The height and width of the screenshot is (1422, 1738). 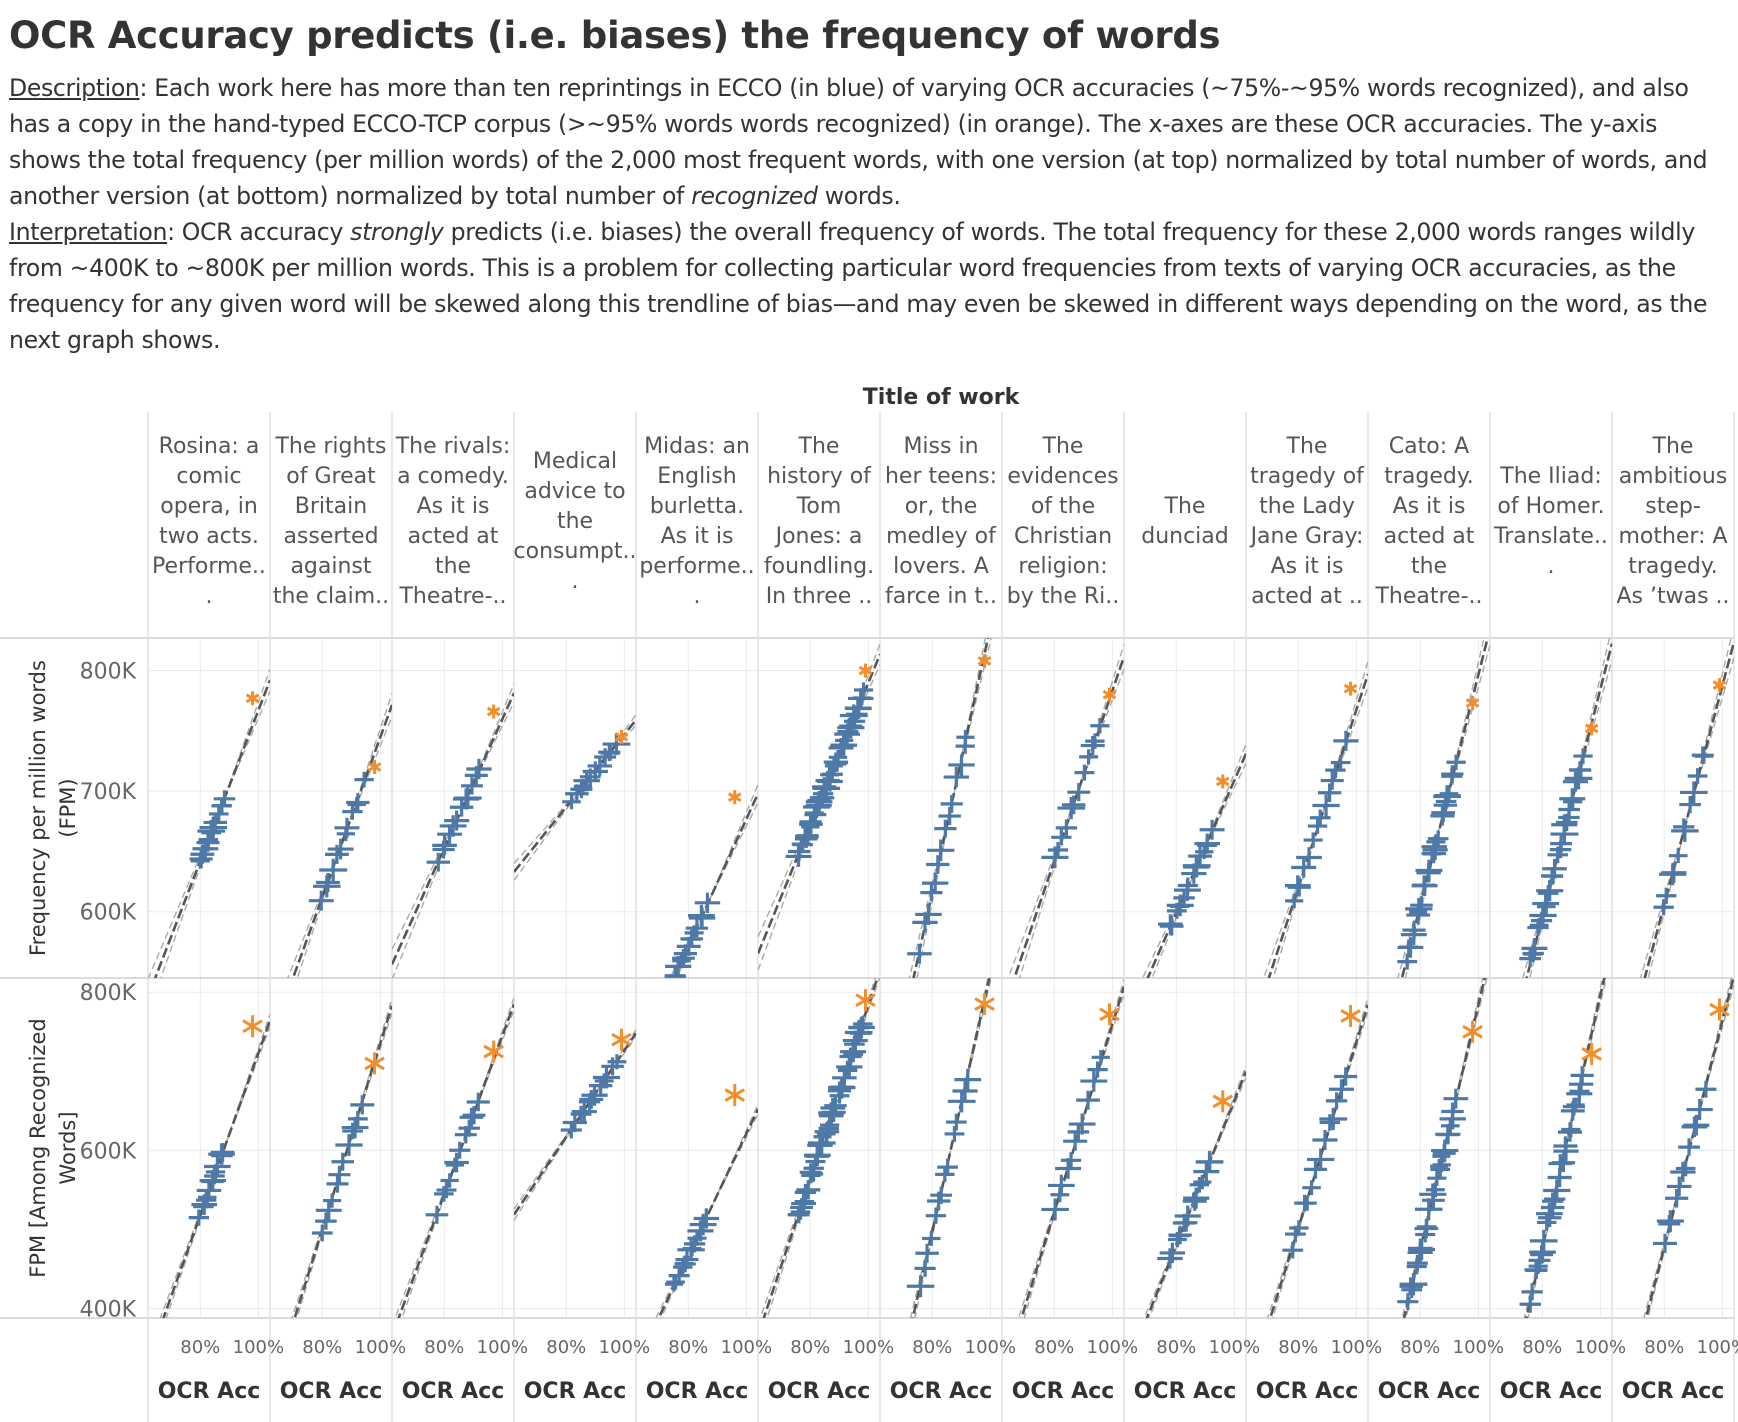 I want to click on description-emphasis: recognized, so click(x=754, y=196).